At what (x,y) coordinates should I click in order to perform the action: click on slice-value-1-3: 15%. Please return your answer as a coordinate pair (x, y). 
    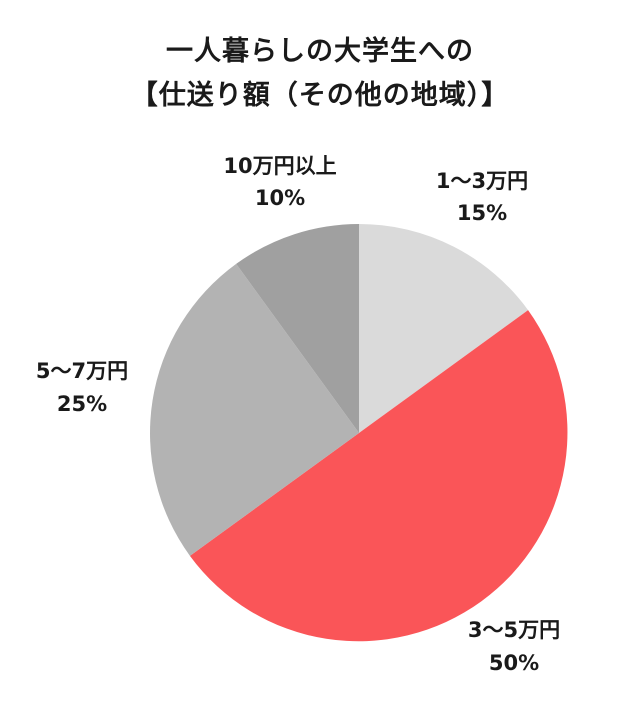
    Looking at the image, I should click on (482, 213).